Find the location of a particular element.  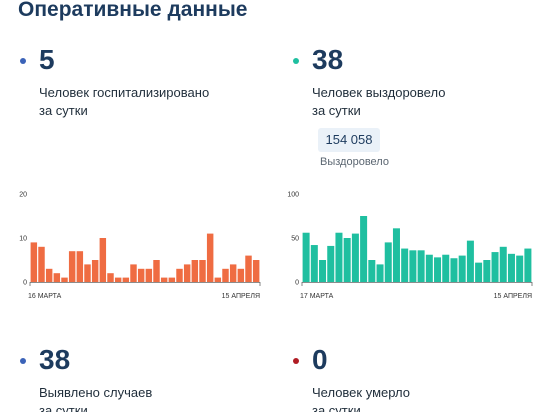

hospitalized-bar-chart: 0 10 20 16 МАРТА 15 АПРЕЛЯ is located at coordinates (140, 246).